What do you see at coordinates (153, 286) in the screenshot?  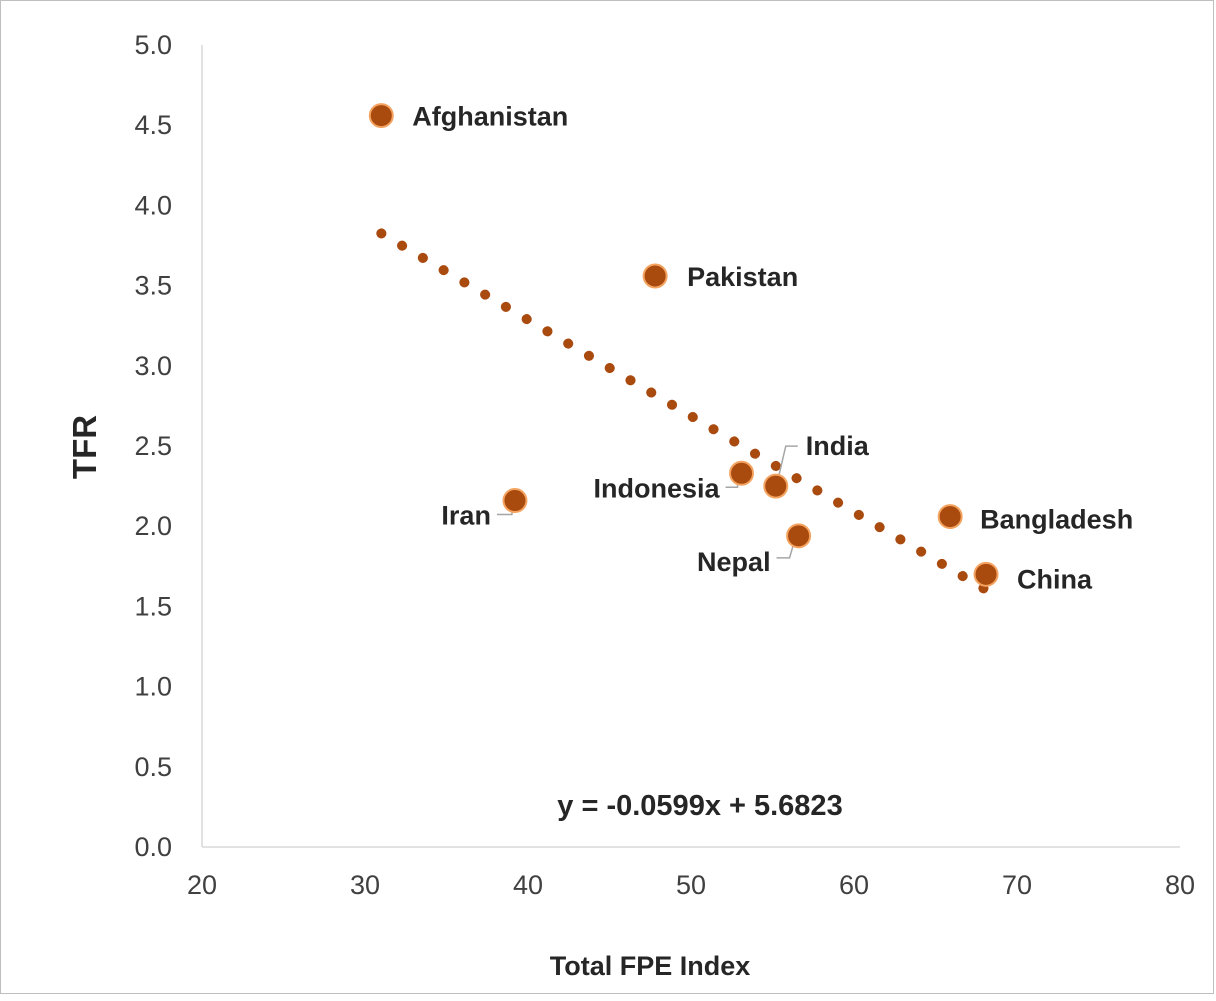 I see `y-tick-label: 3.5` at bounding box center [153, 286].